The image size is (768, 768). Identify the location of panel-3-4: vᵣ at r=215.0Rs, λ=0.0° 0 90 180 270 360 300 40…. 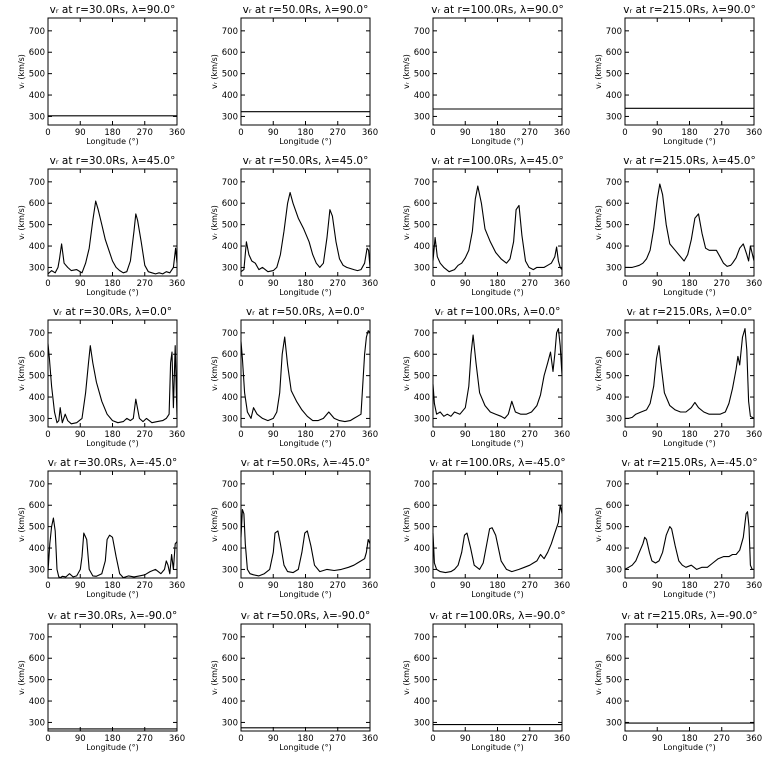
(678, 377).